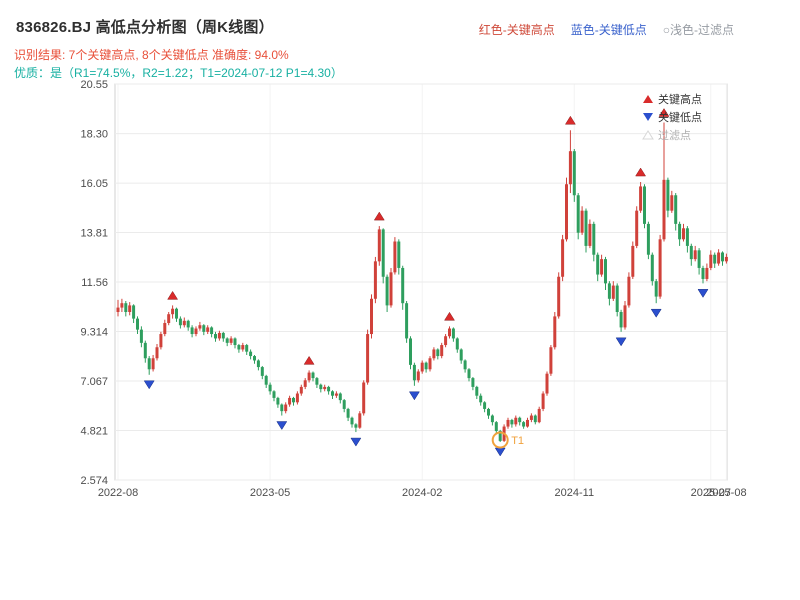  I want to click on legend-label: 关键低点, so click(680, 117).